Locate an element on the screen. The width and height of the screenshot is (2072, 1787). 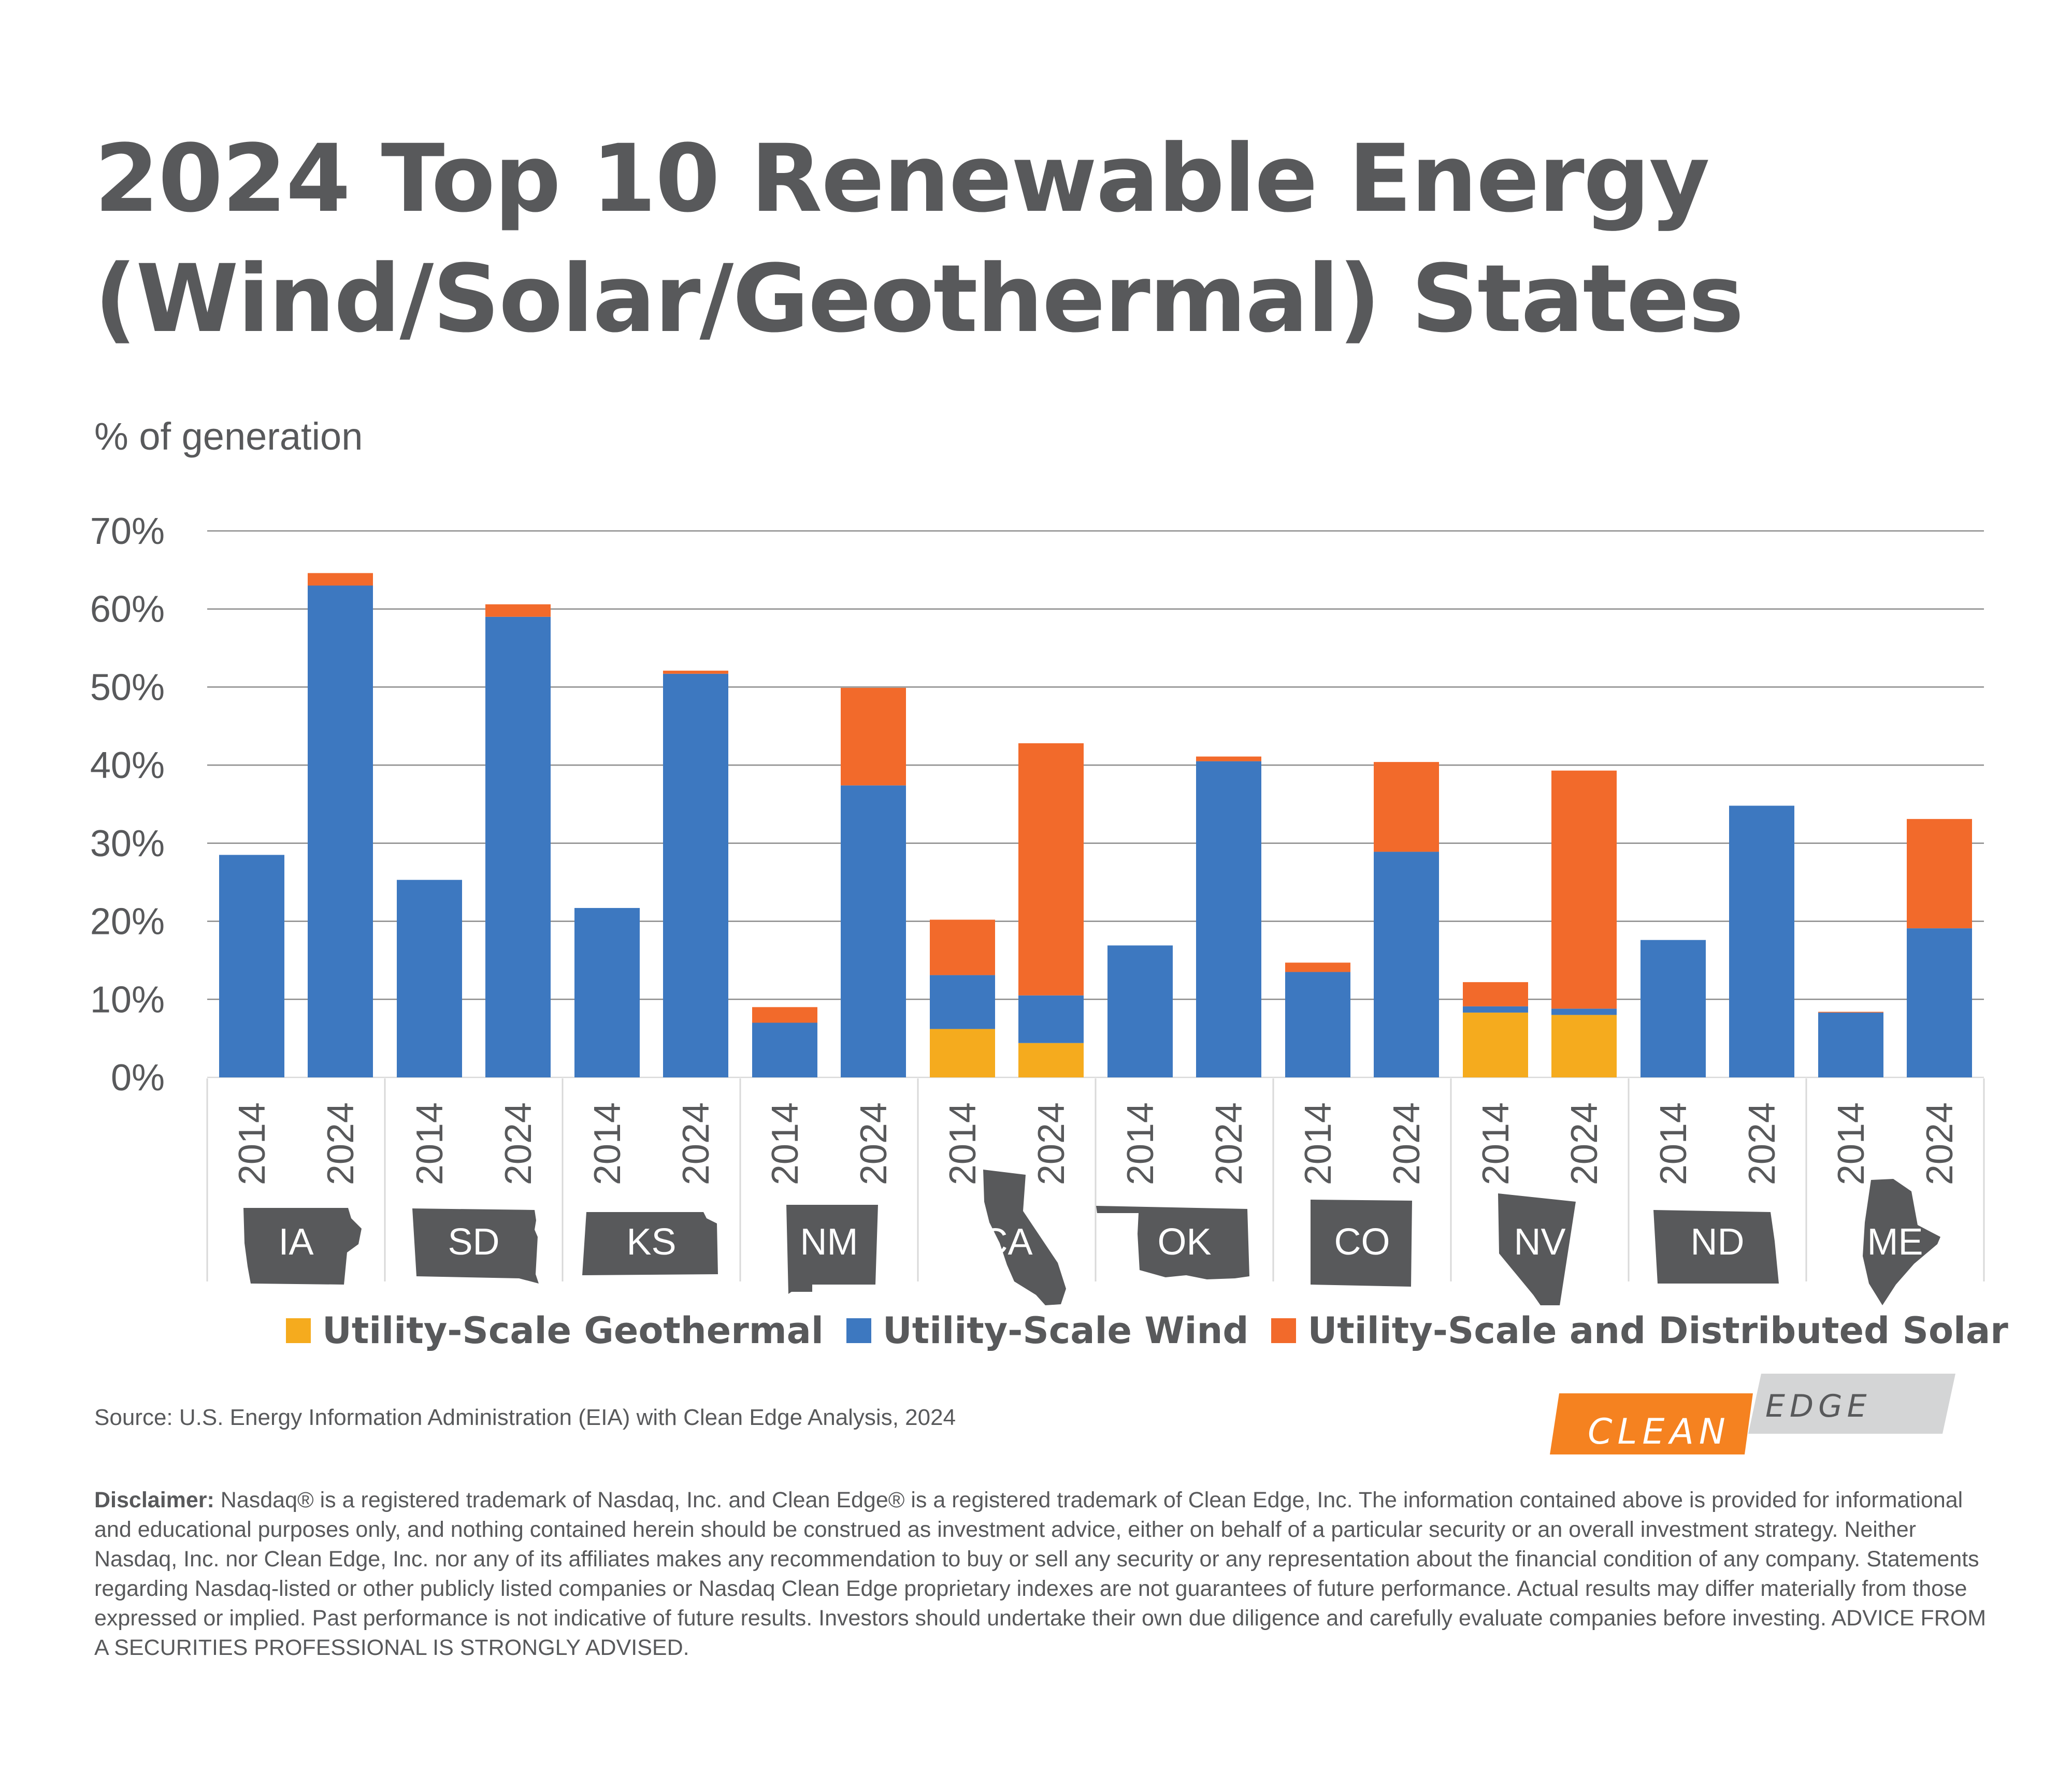
y-tick-label: 30% is located at coordinates (127, 843).